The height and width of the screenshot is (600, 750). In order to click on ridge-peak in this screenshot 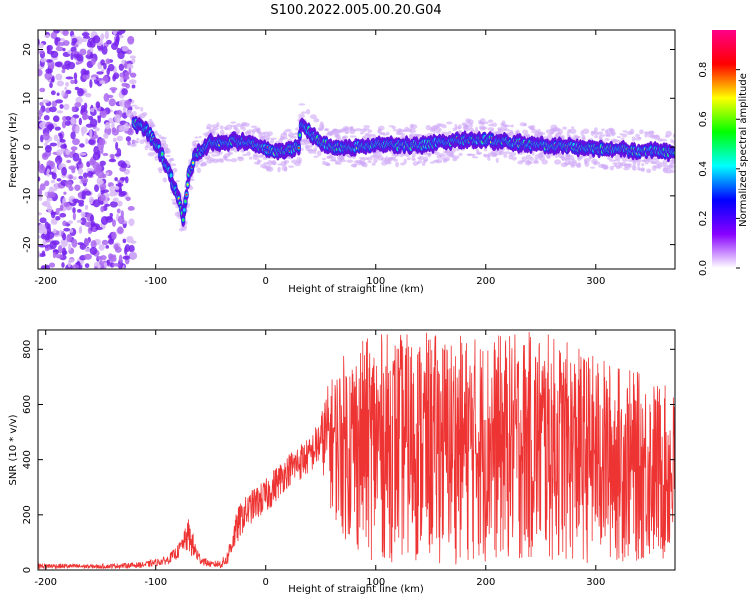, I will do `click(193, 162)`.